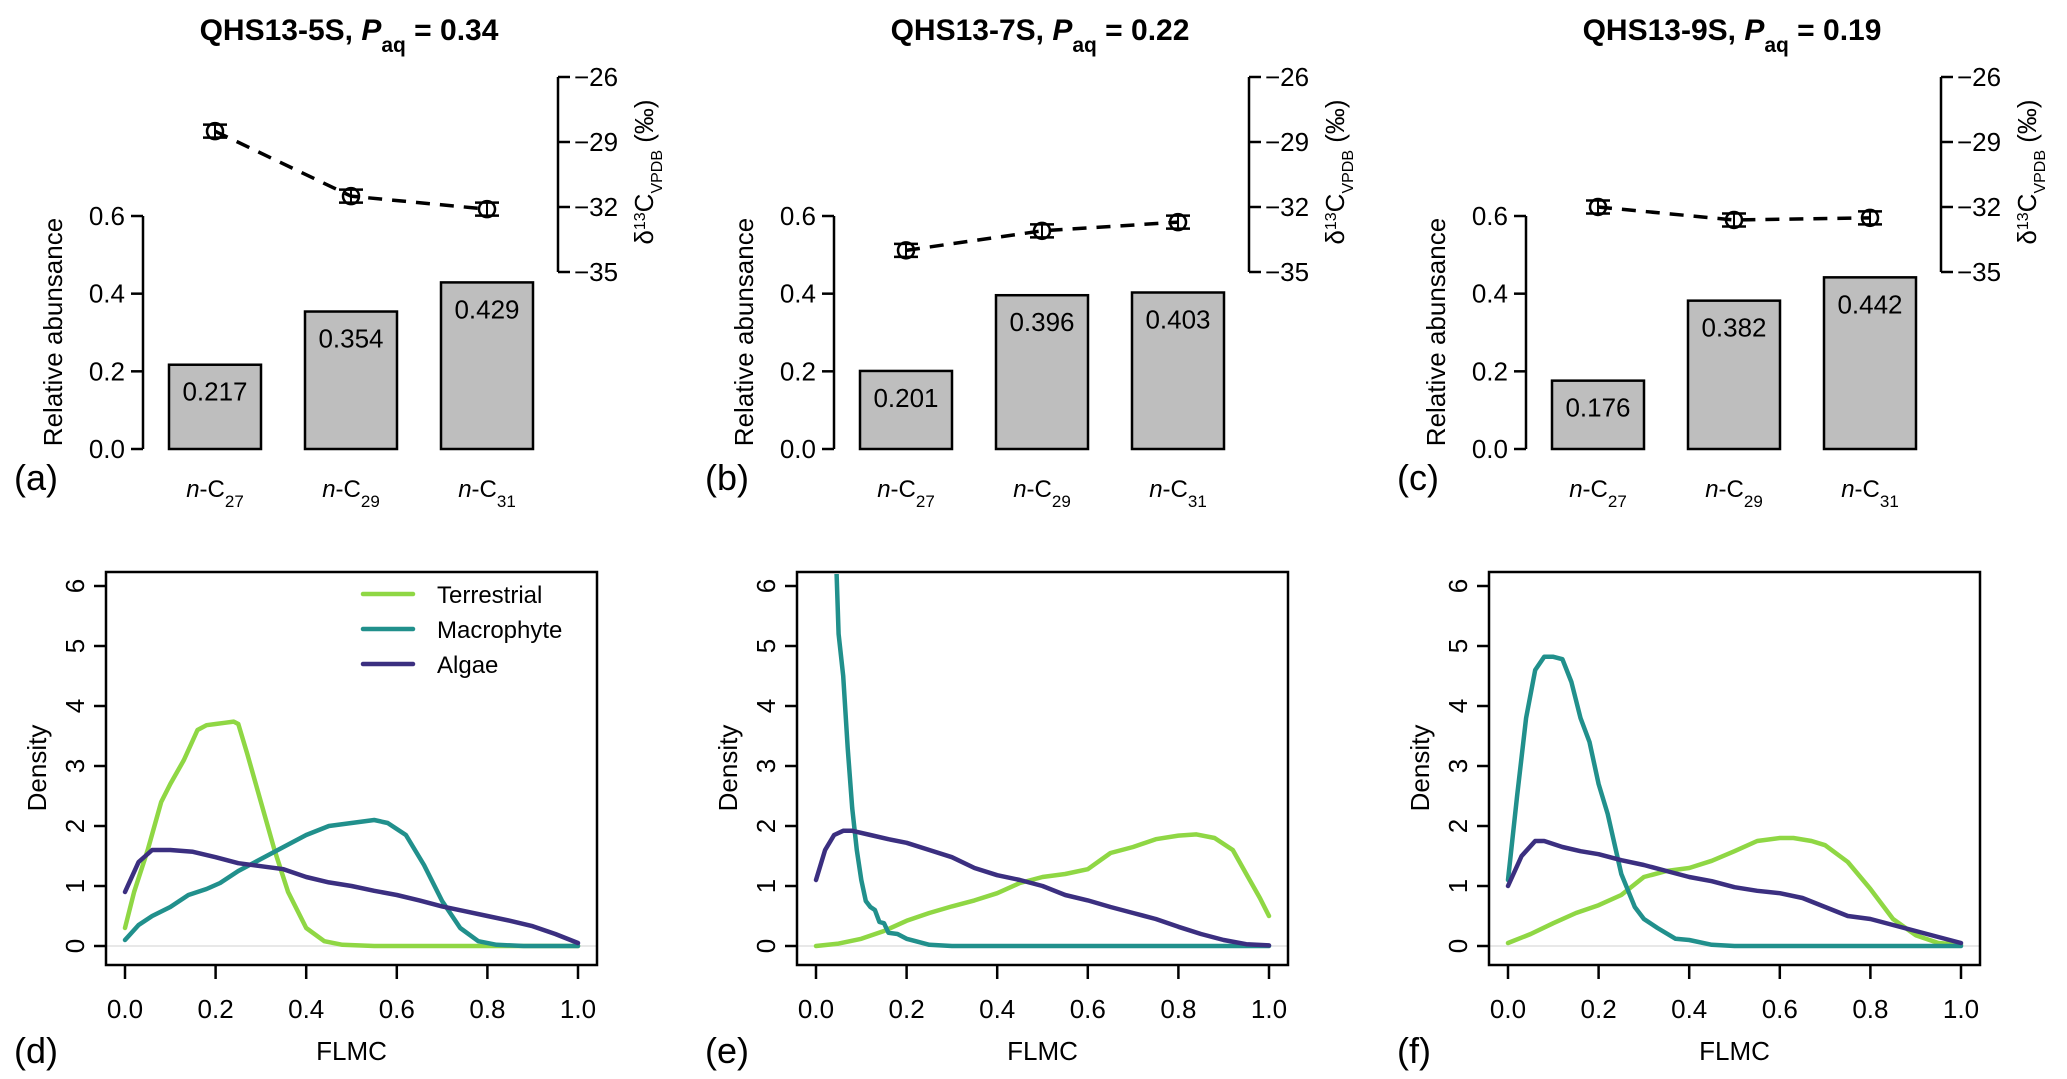 This screenshot has height=1079, width=2067. Describe the element at coordinates (744, 332) in the screenshot. I see `y-axis-label: Relative abunsance` at that location.